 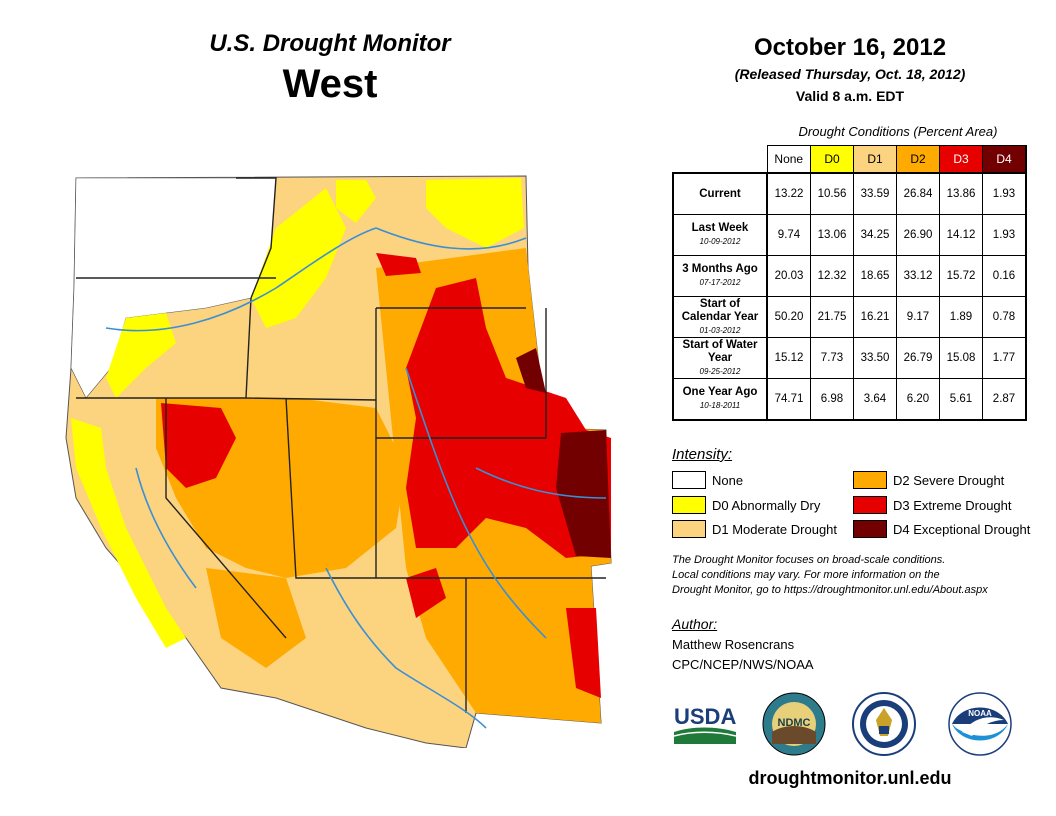 What do you see at coordinates (850, 96) in the screenshot?
I see `valid-time: Valid 8 a.m. EDT` at bounding box center [850, 96].